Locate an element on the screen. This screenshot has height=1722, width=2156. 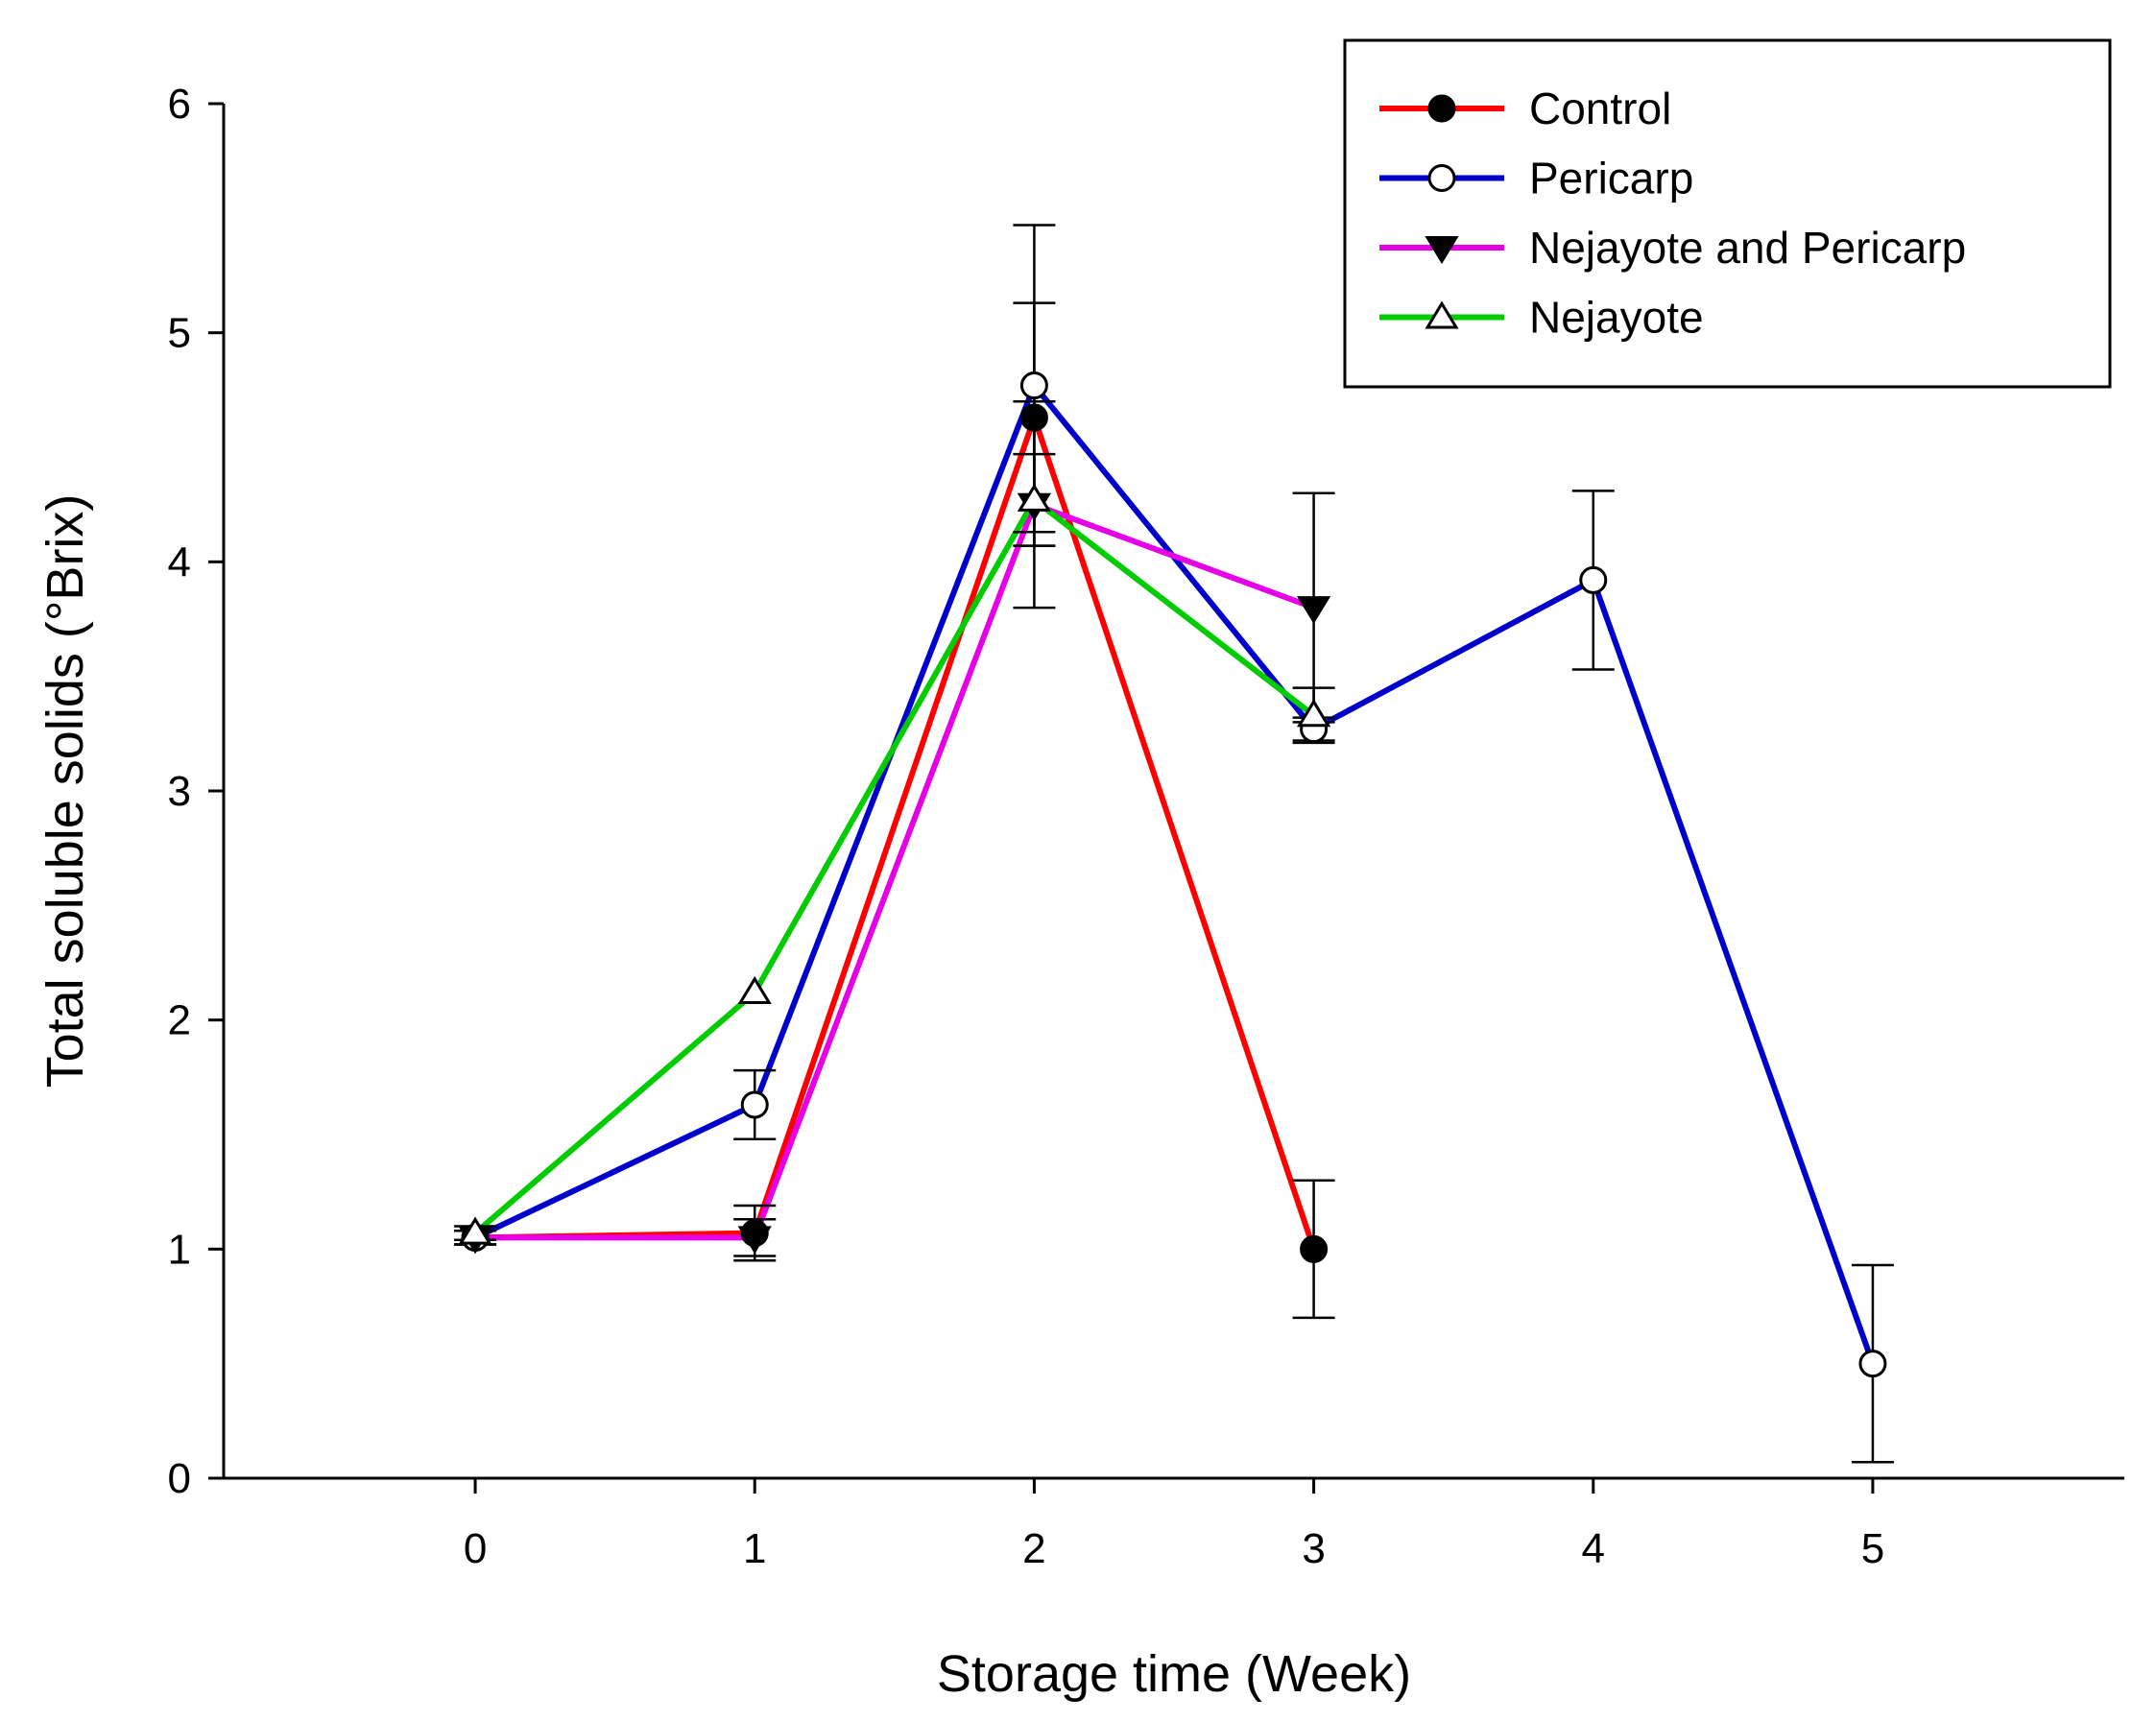
y-ticks: 0 1 2 3 4 5 6 is located at coordinates (196, 792).